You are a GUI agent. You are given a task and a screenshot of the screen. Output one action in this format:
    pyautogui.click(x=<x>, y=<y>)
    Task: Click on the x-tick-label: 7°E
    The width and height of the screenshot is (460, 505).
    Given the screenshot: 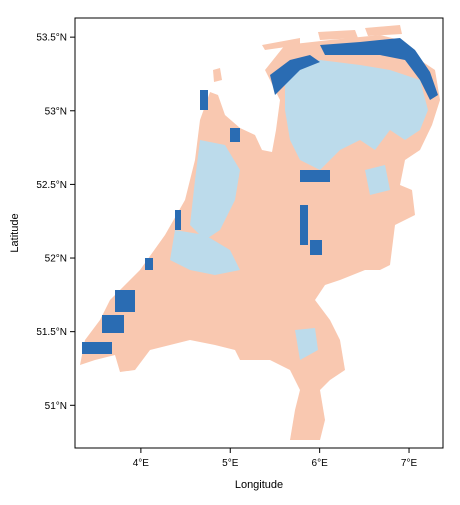 What is the action you would take?
    pyautogui.click(x=409, y=463)
    